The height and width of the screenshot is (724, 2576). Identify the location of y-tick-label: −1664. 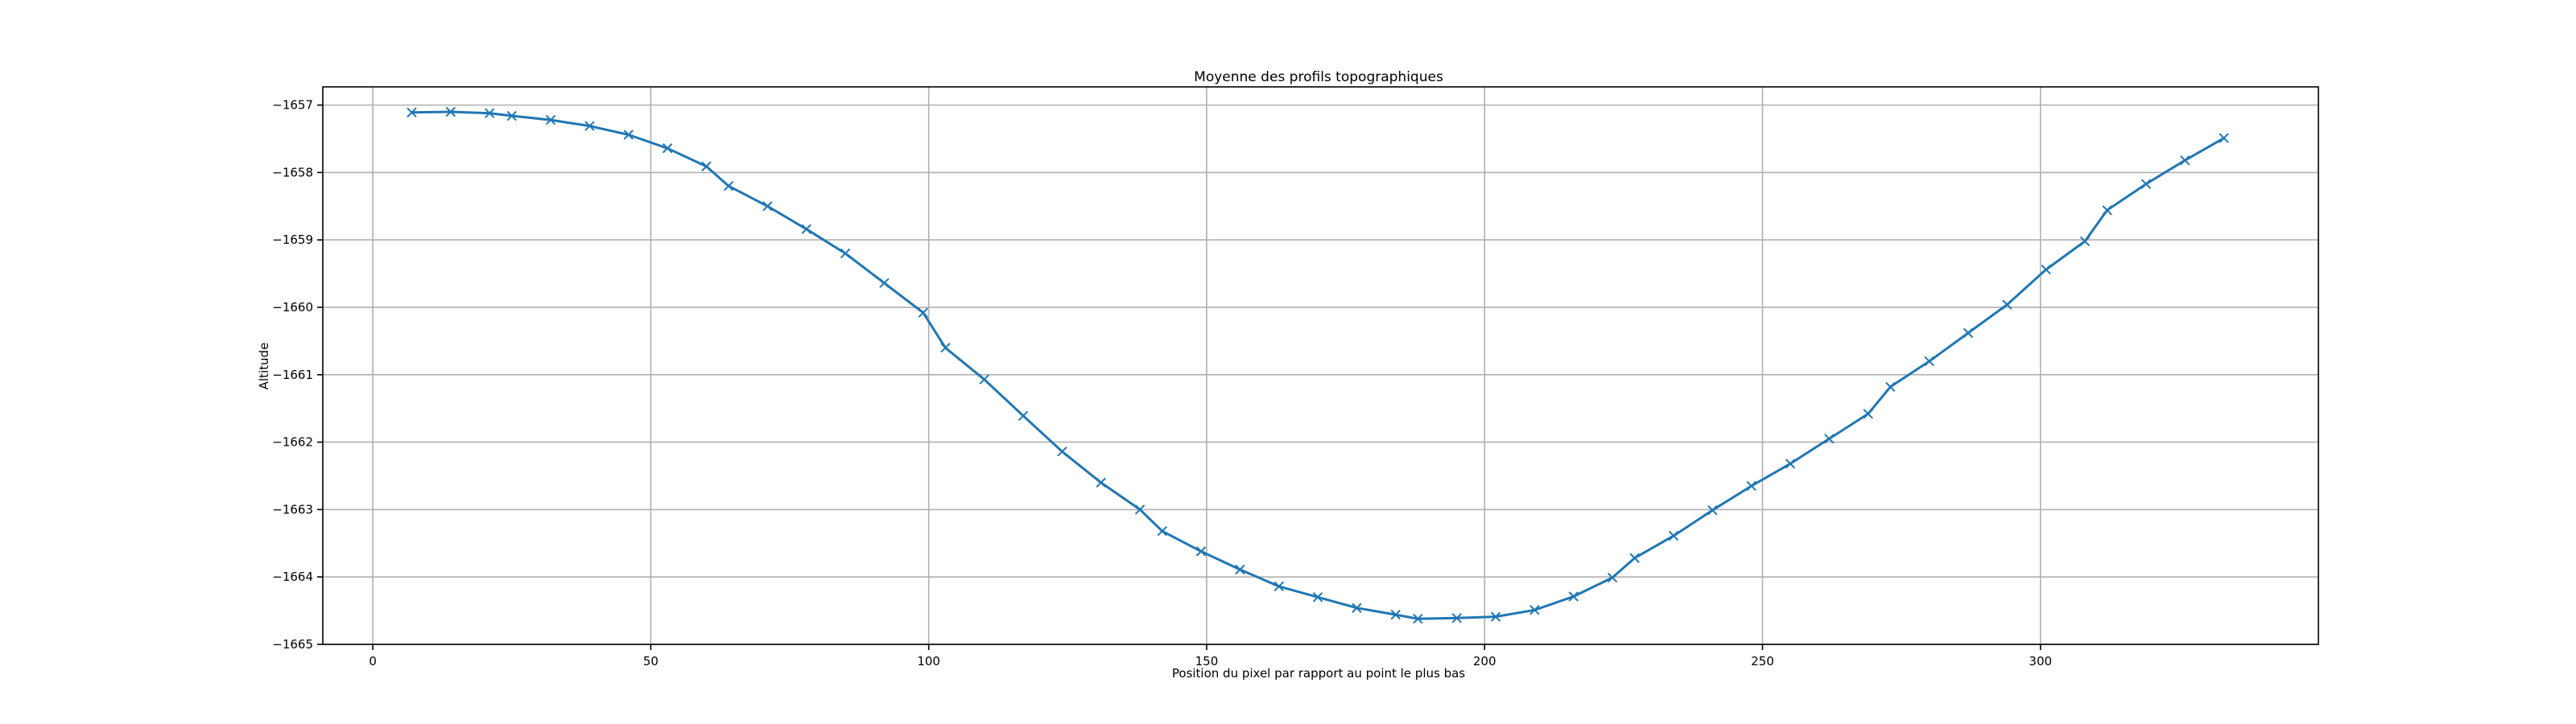
(292, 577).